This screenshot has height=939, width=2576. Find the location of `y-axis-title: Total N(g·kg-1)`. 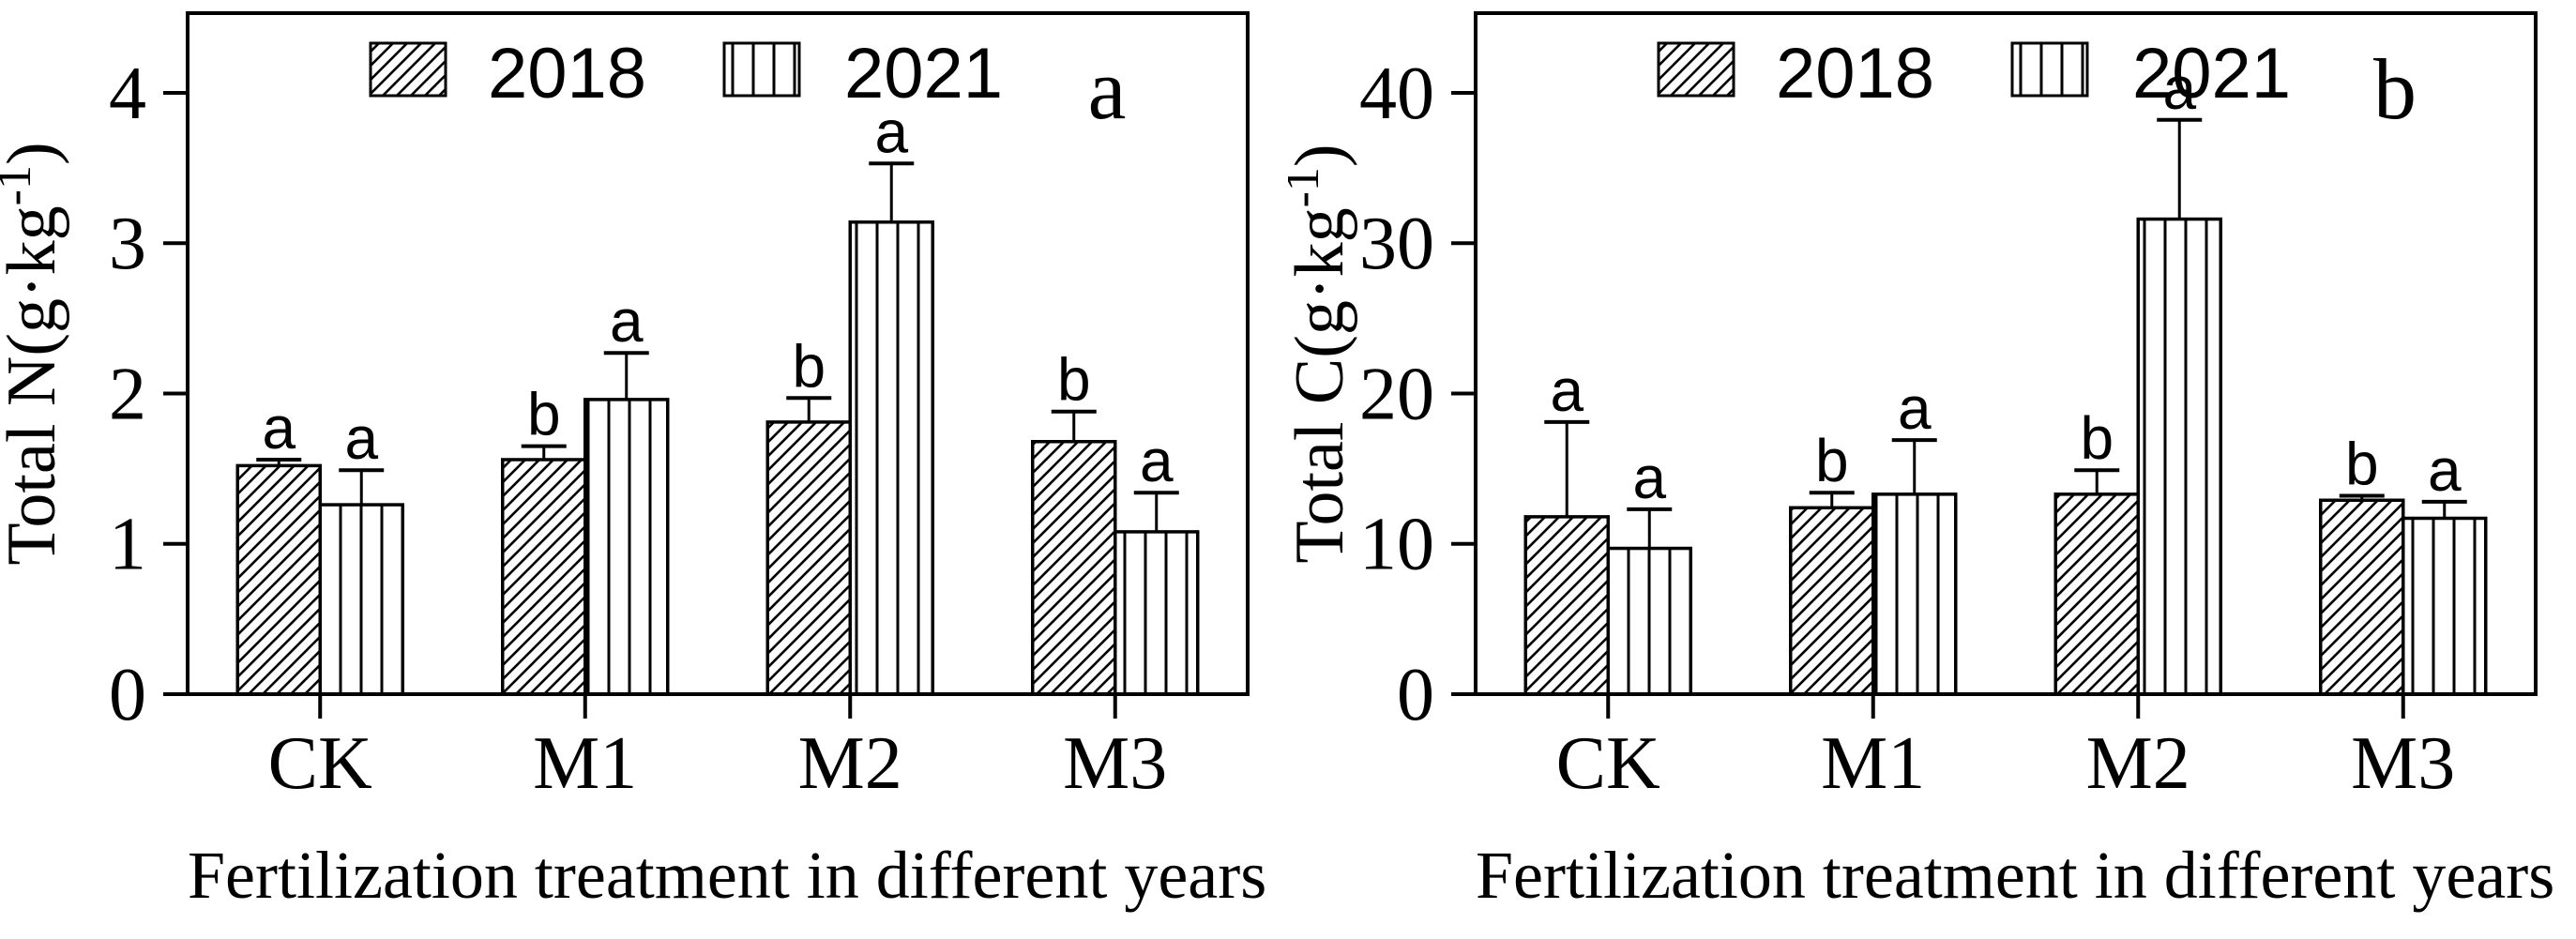

y-axis-title: Total N(g·kg-1) is located at coordinates (35, 353).